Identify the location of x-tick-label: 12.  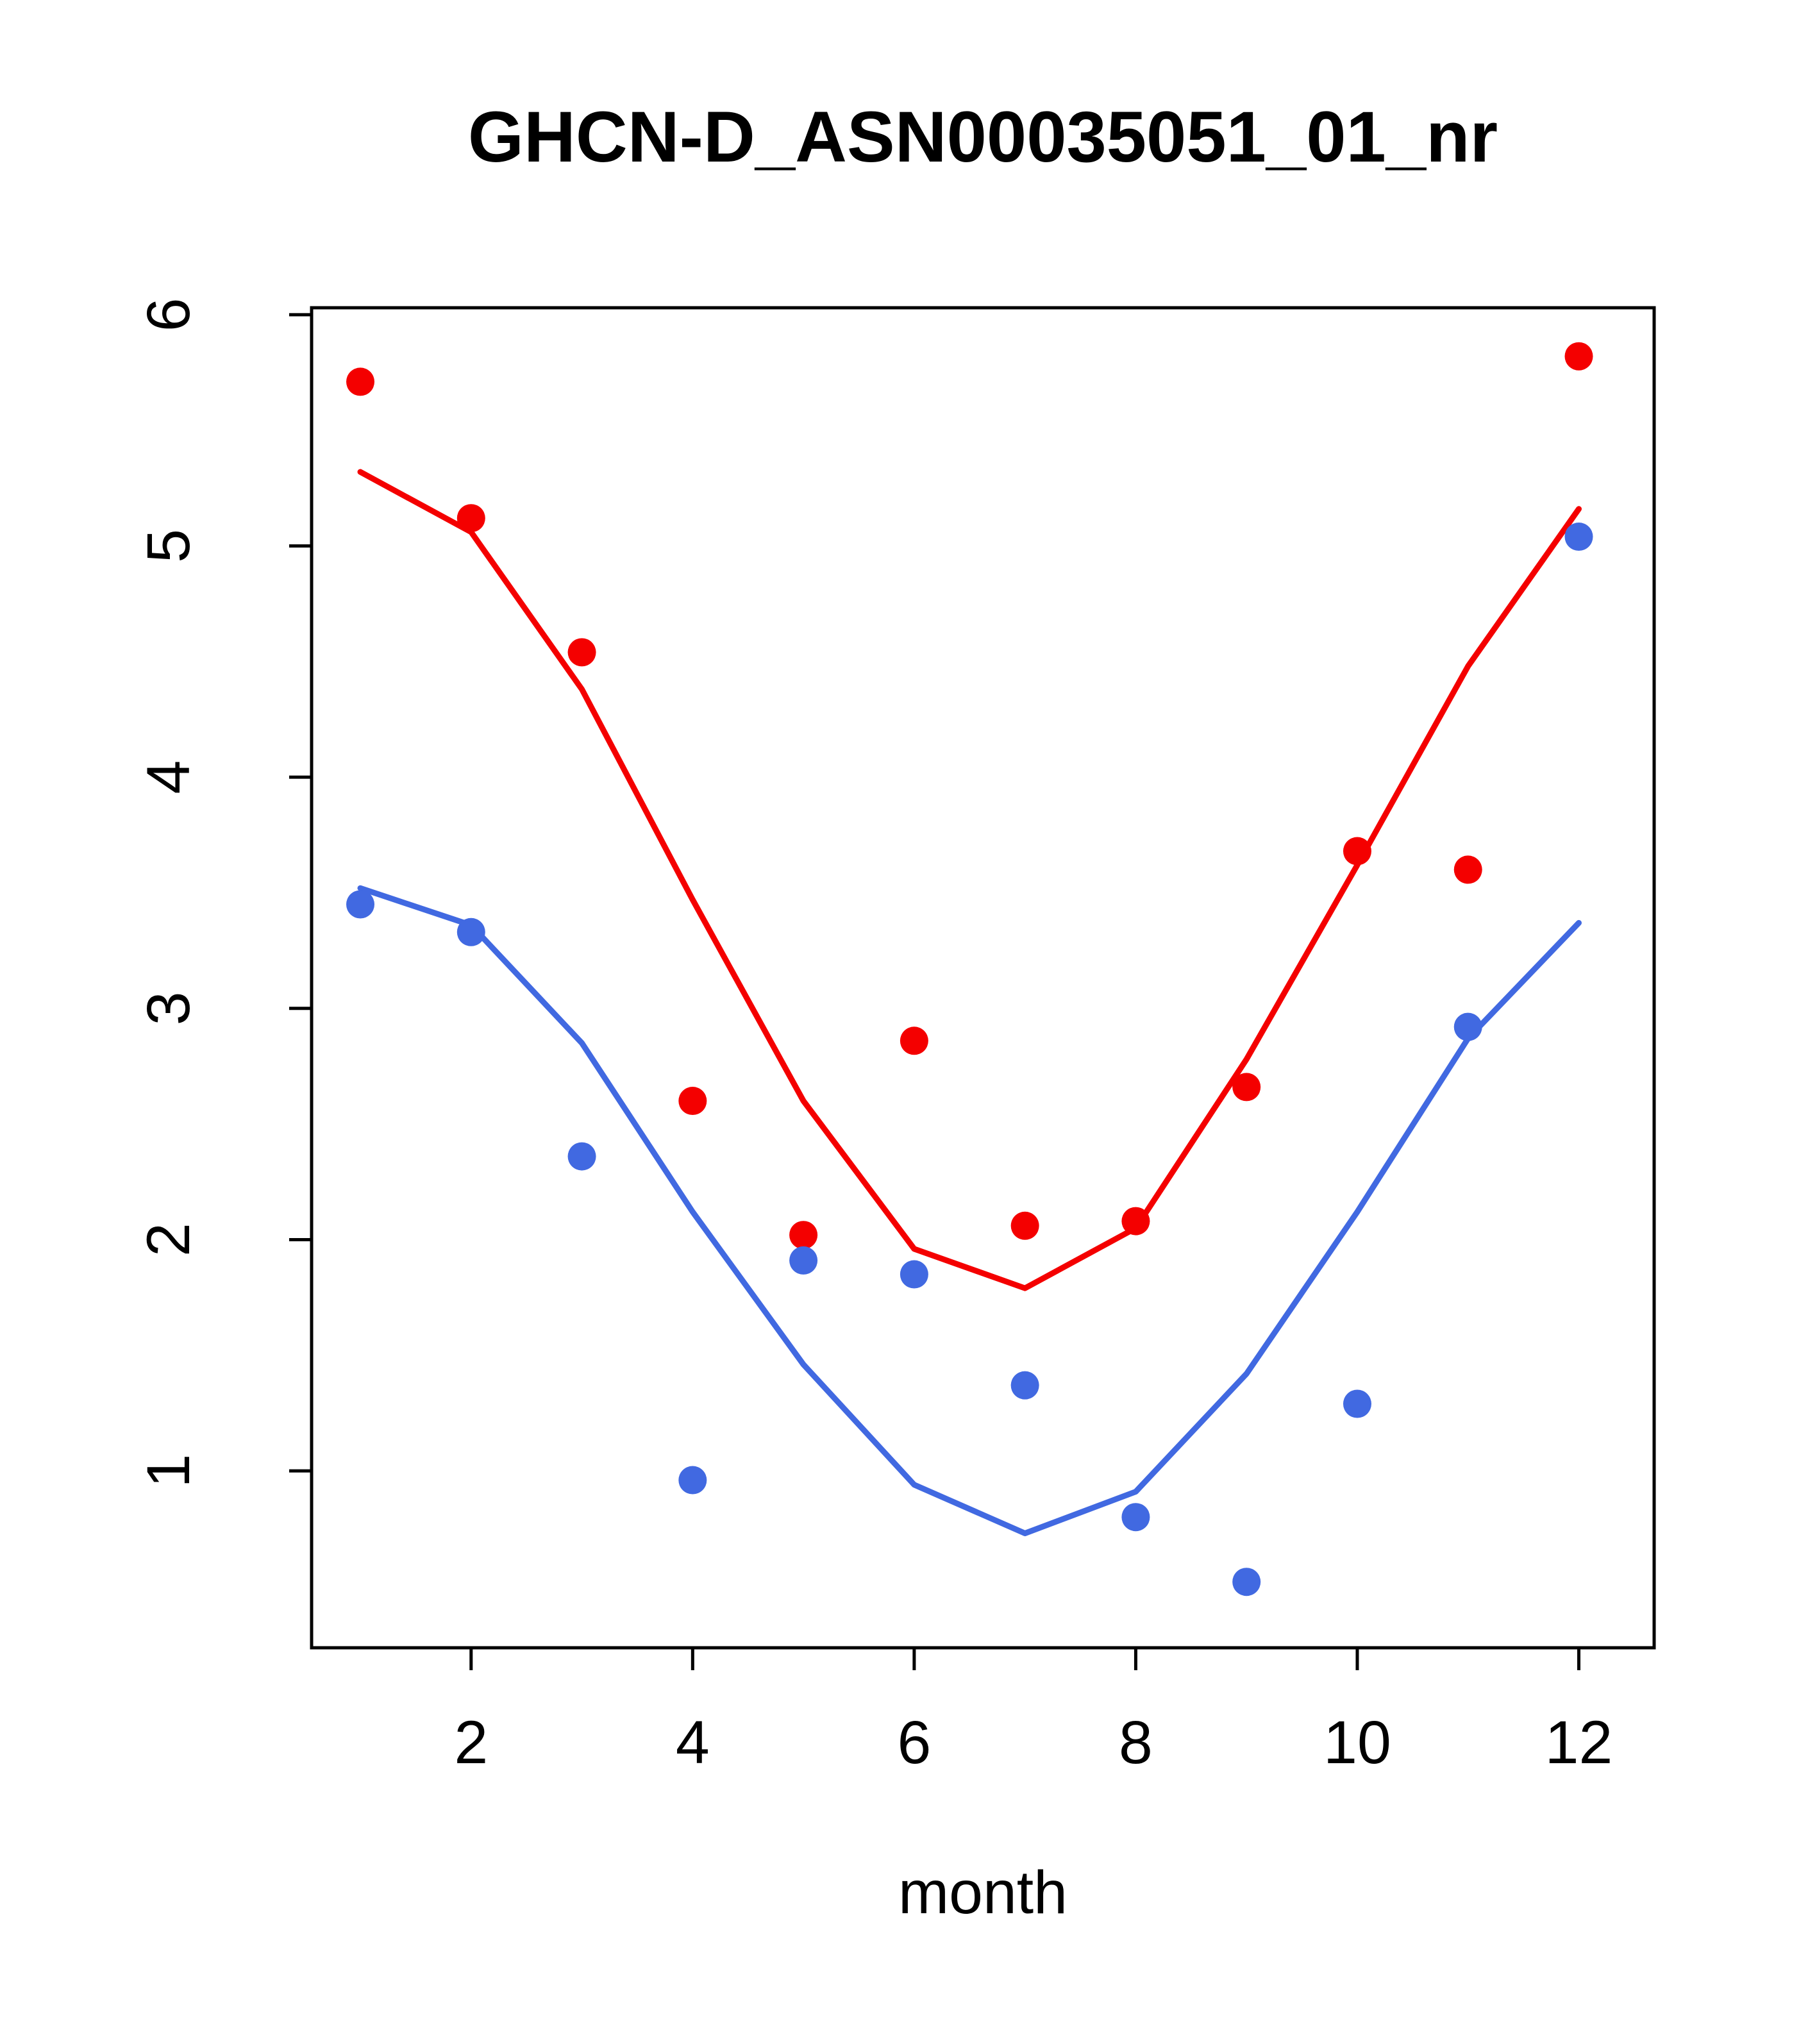
(1579, 1743).